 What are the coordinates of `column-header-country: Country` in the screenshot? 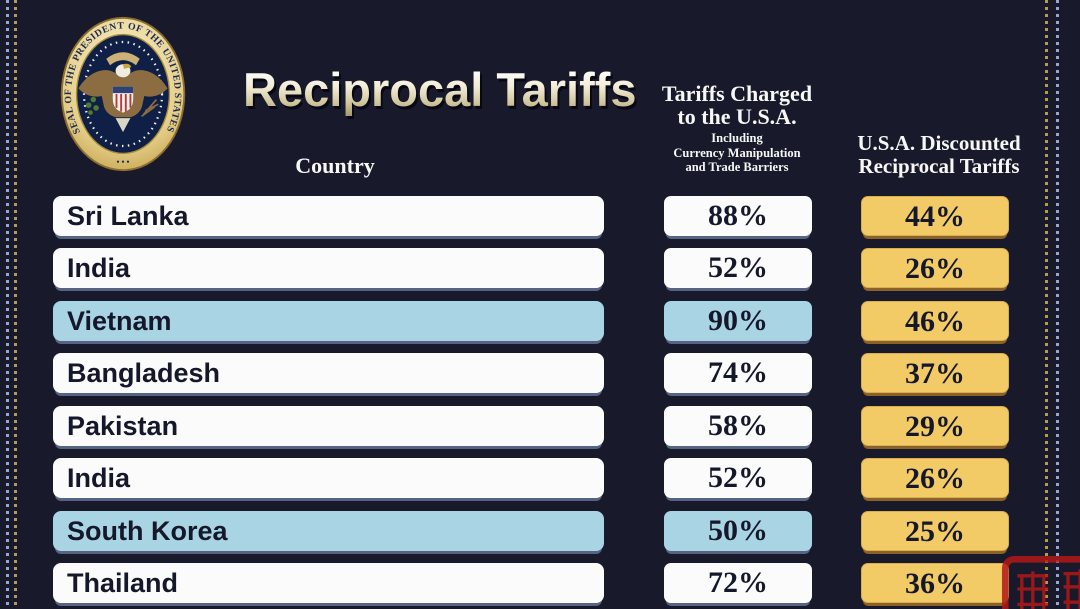 It's located at (335, 165).